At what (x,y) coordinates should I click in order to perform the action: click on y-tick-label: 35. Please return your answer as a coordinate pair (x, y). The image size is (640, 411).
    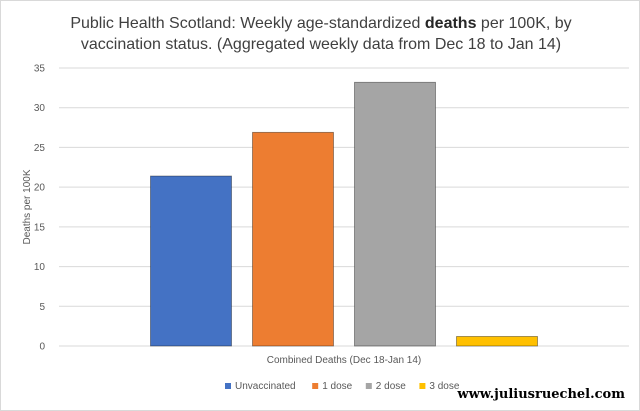
    Looking at the image, I should click on (40, 69).